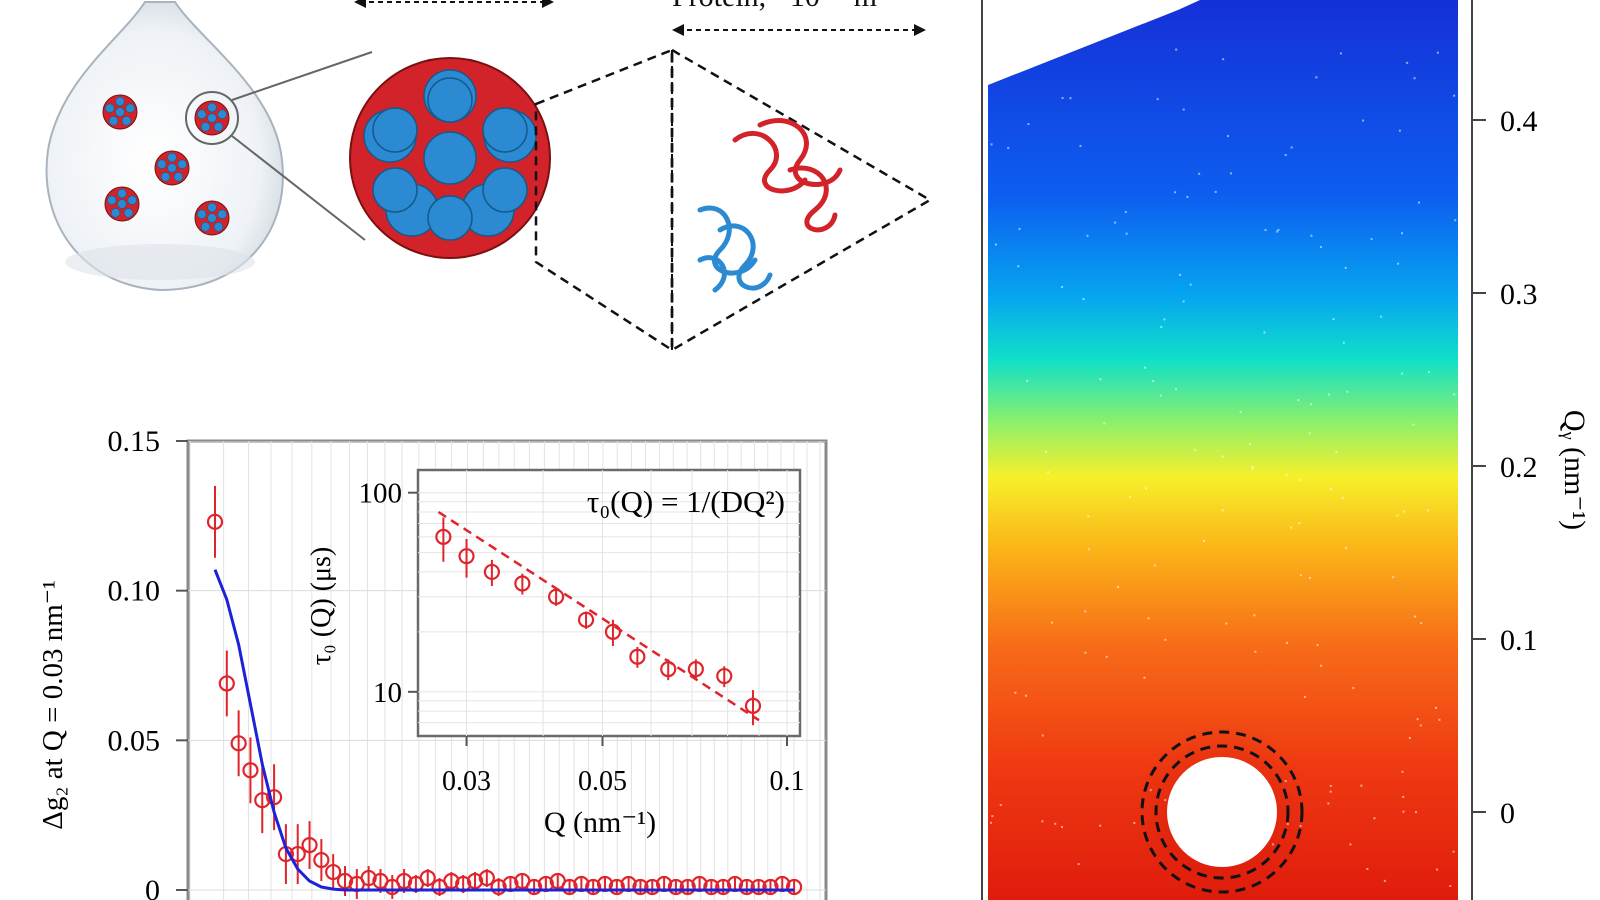  What do you see at coordinates (598, 616) in the screenshot?
I see `fit-line` at bounding box center [598, 616].